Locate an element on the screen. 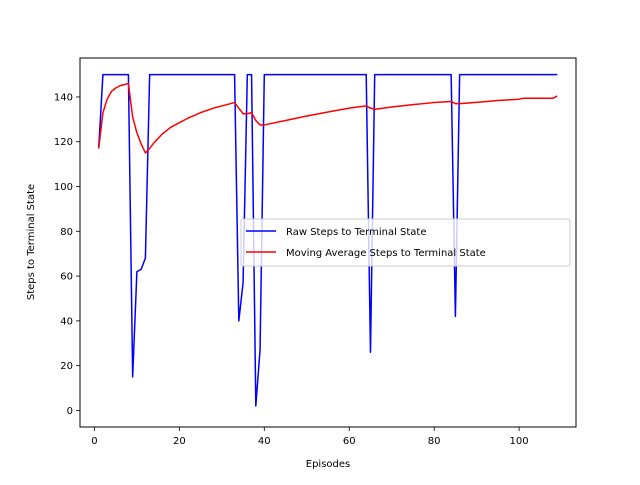  x-tick-label: 60 is located at coordinates (349, 441).